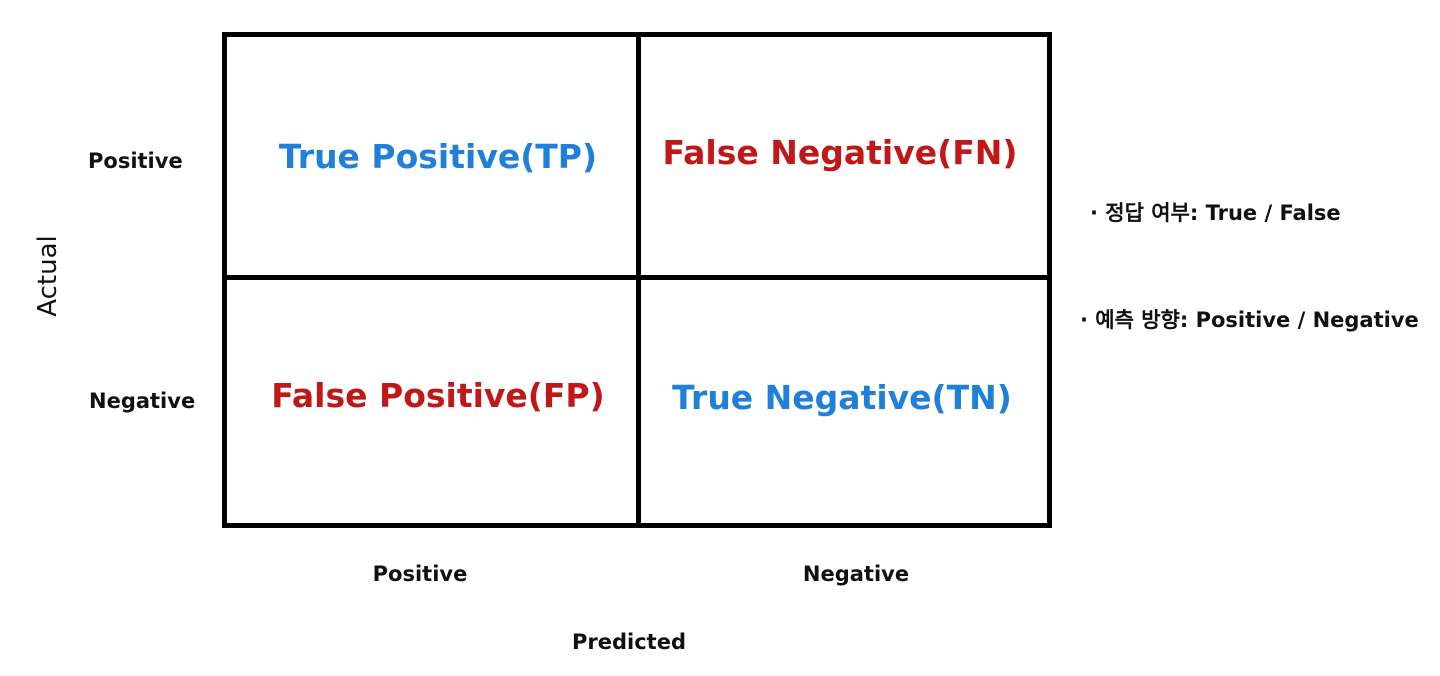  Describe the element at coordinates (420, 574) in the screenshot. I see `column-label-positive: Positive` at that location.